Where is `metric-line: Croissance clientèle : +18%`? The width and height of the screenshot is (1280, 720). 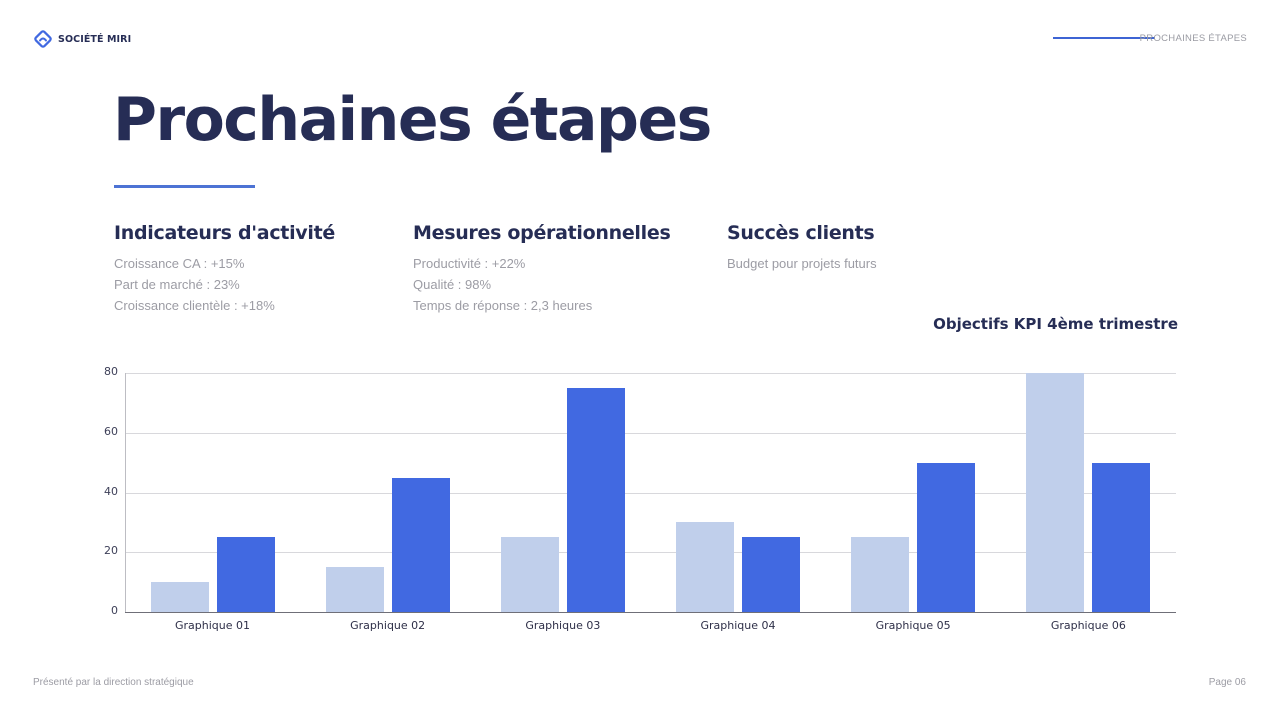 metric-line: Croissance clientèle : +18% is located at coordinates (194, 305).